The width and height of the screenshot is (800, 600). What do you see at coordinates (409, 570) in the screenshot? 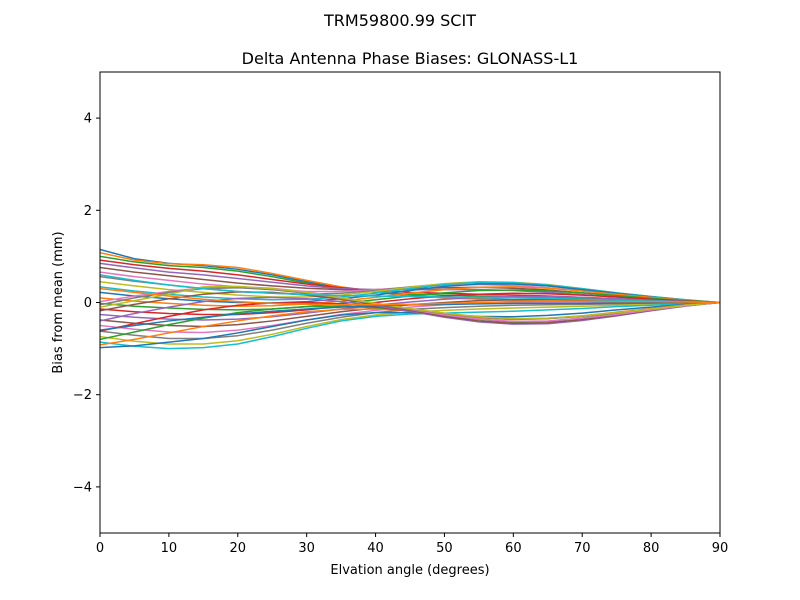
I see `x-axis-label: Elvation angle (degrees)` at bounding box center [409, 570].